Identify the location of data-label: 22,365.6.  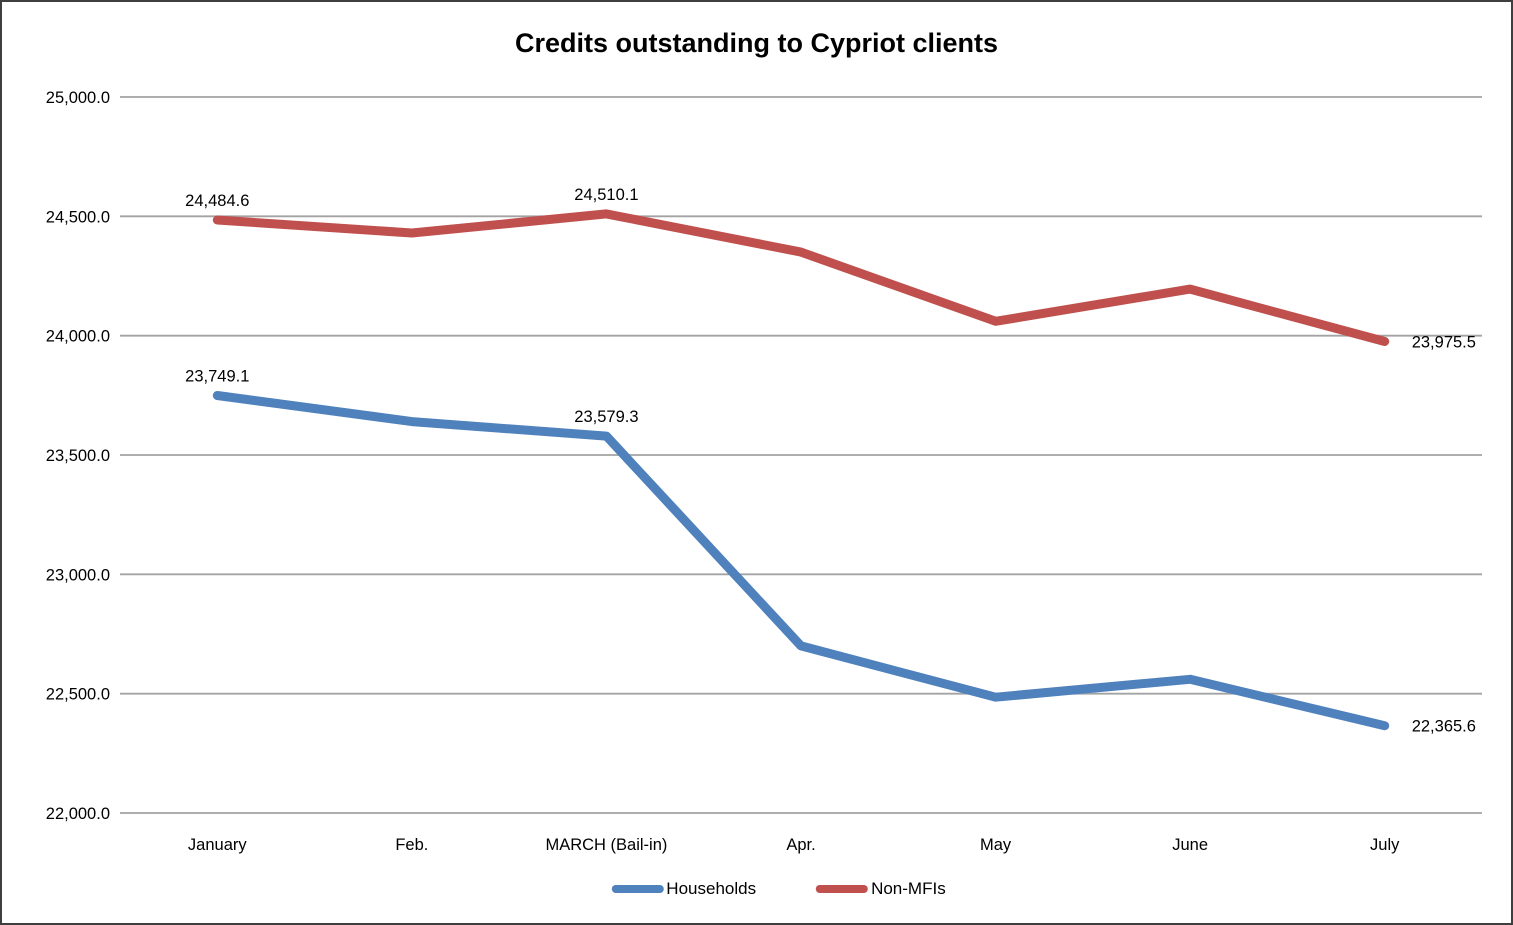
(1444, 727).